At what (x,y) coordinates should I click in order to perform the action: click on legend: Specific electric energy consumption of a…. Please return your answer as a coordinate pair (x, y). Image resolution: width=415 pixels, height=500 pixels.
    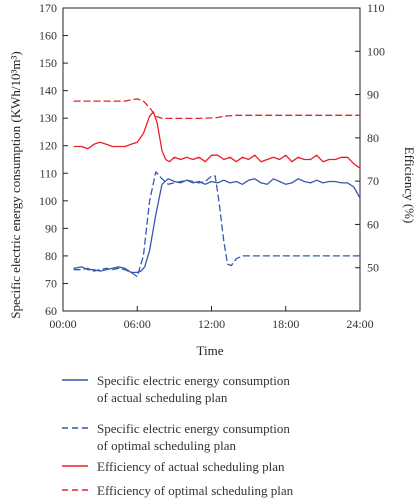
    Looking at the image, I should click on (178, 435).